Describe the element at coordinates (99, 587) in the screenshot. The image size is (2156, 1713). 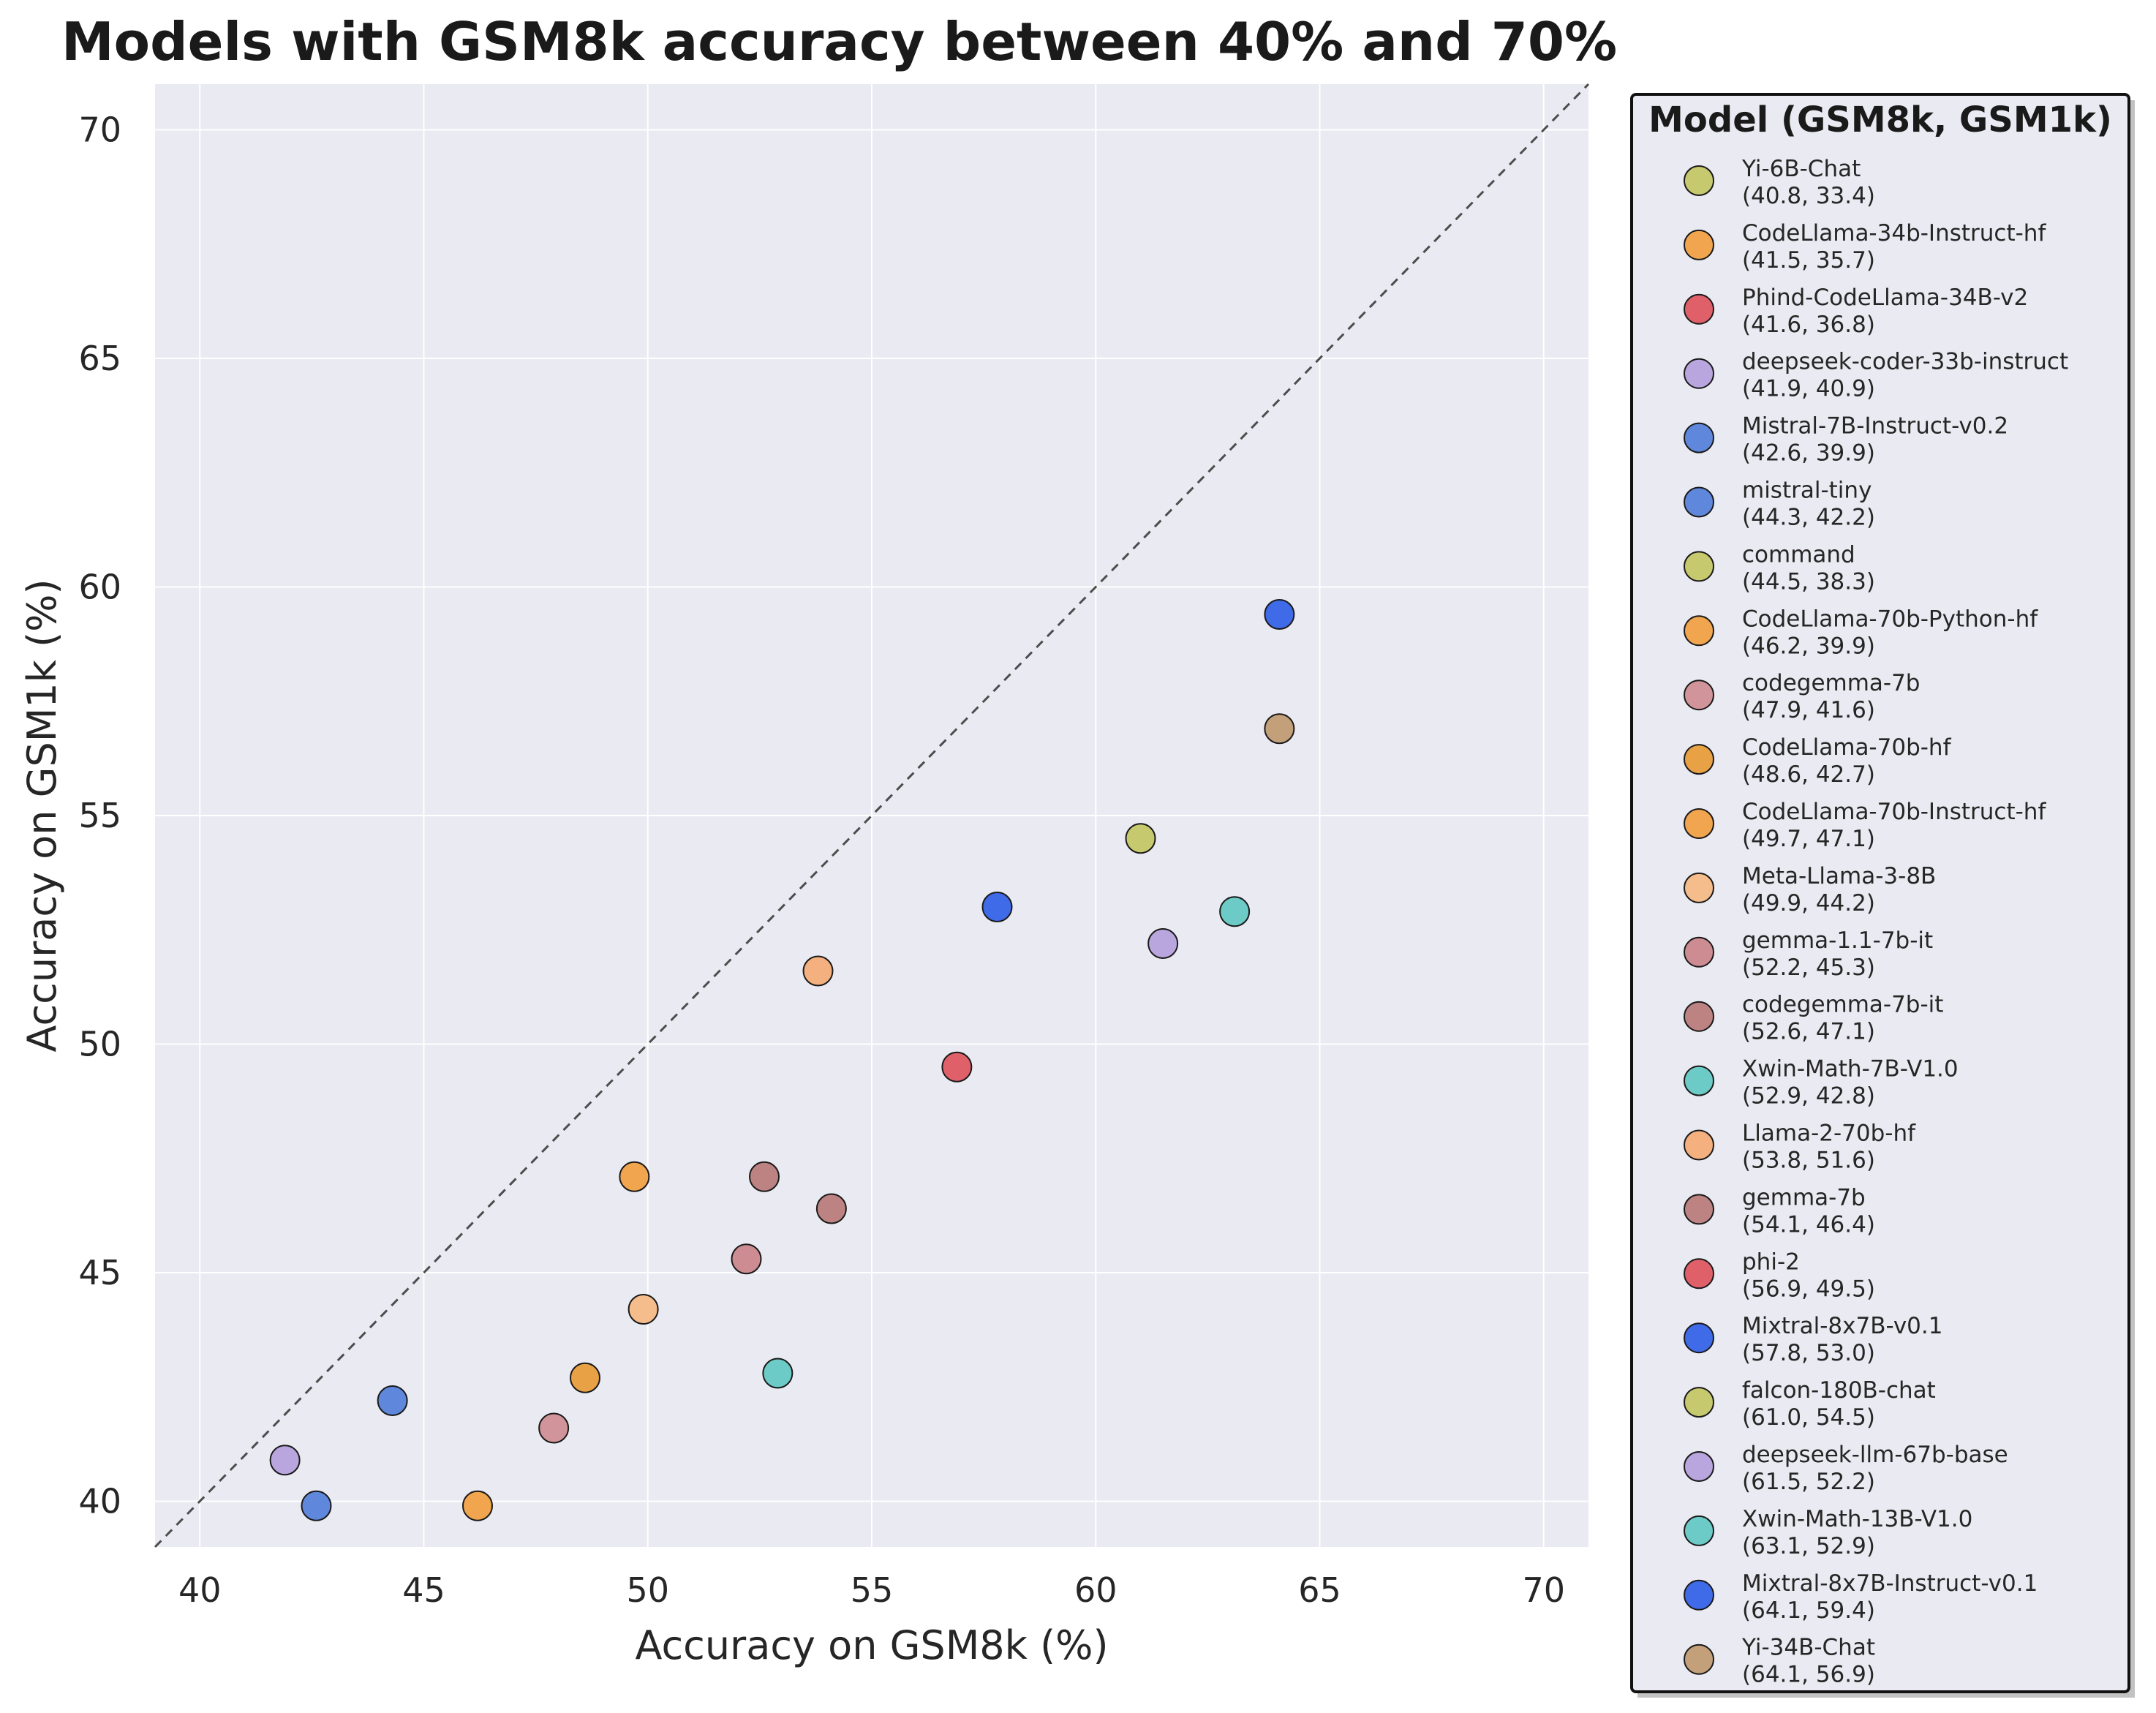
I see `y-tick-label: 60` at that location.